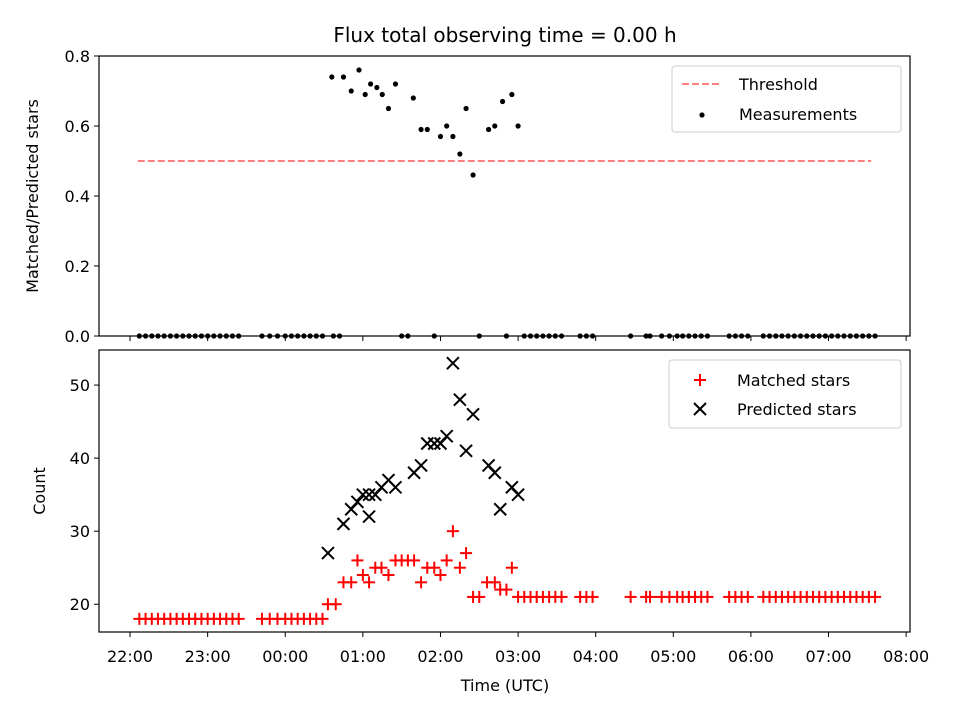 The height and width of the screenshot is (720, 960). I want to click on legend-threshold-label: Threshold, so click(778, 84).